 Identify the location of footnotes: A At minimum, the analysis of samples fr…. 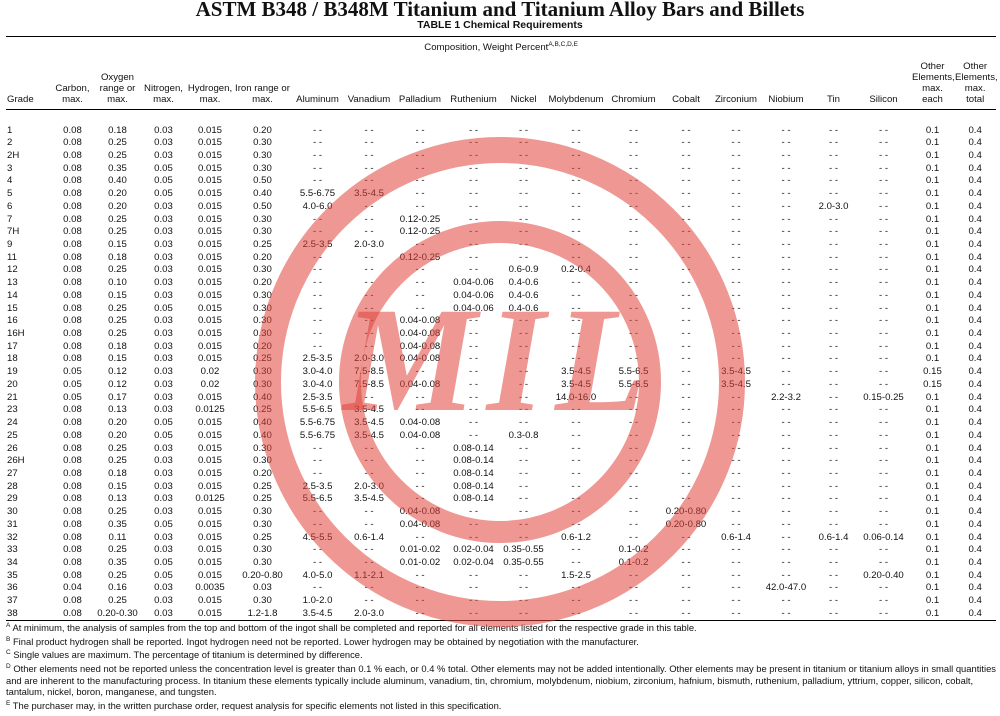
(502, 666).